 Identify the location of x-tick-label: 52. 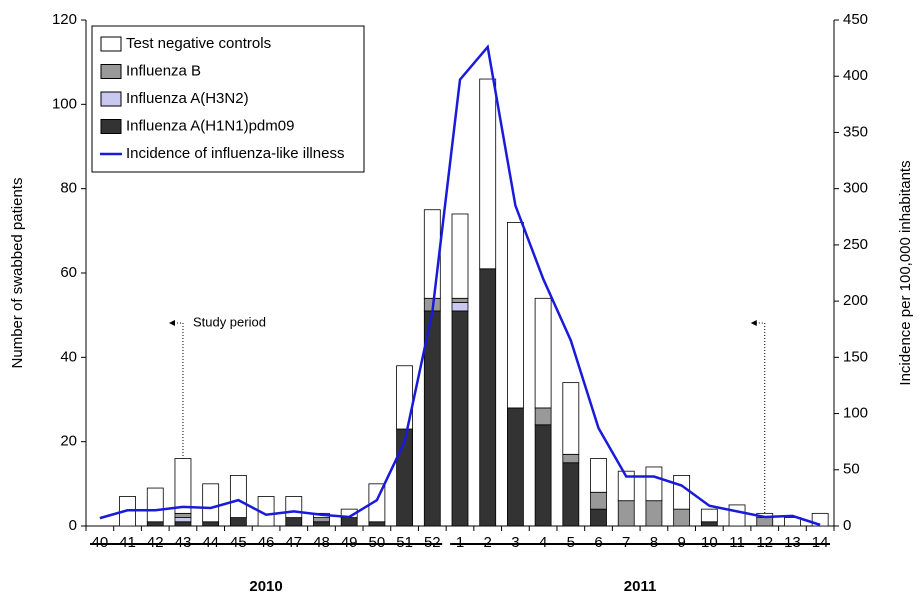
(432, 542).